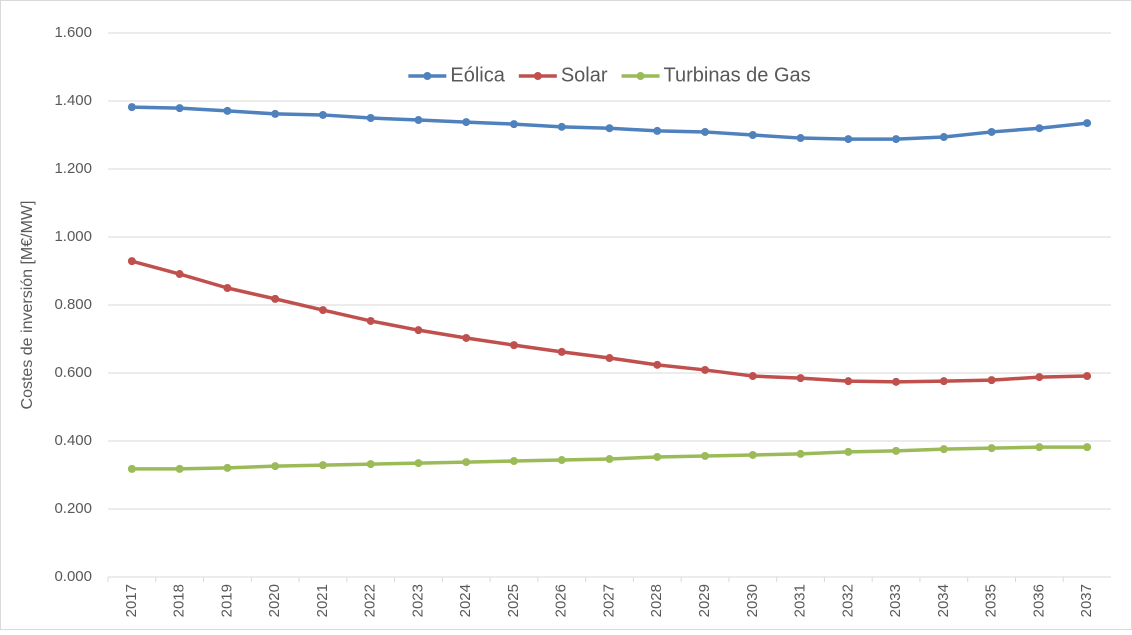 The image size is (1132, 635). Describe the element at coordinates (943, 600) in the screenshot. I see `x-tick-label: 2034` at that location.